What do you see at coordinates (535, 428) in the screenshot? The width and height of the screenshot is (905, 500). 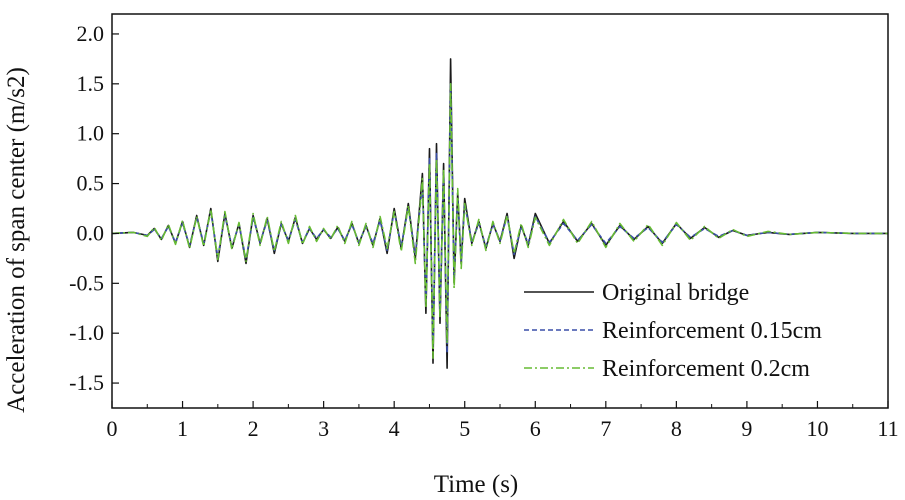 I see `x-tick-label: 6` at bounding box center [535, 428].